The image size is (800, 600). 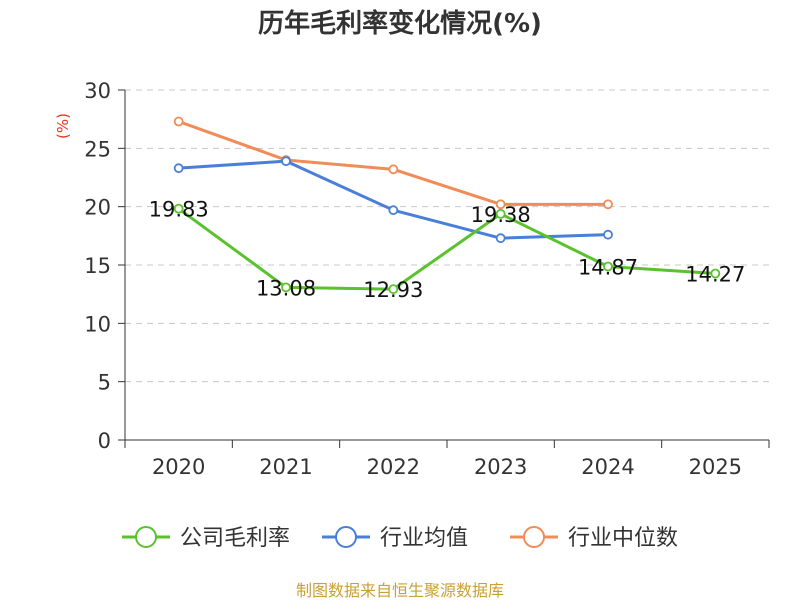 I want to click on y-tick-label: 30, so click(x=97, y=91).